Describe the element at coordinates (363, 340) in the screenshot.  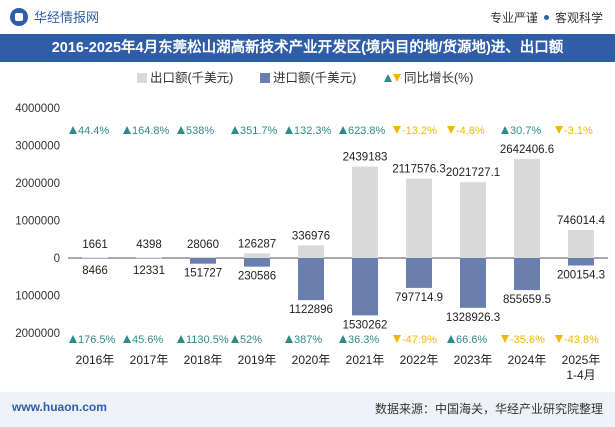
I see `import-growth-label: 36.3%` at that location.